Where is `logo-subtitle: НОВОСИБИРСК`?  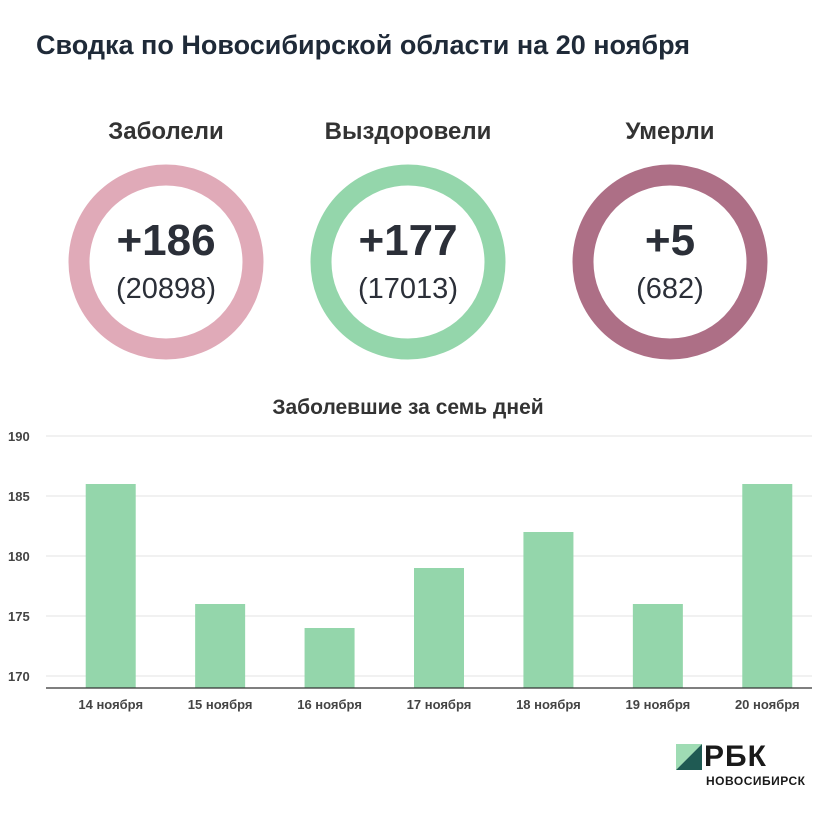 logo-subtitle: НОВОСИБИРСК is located at coordinates (756, 781).